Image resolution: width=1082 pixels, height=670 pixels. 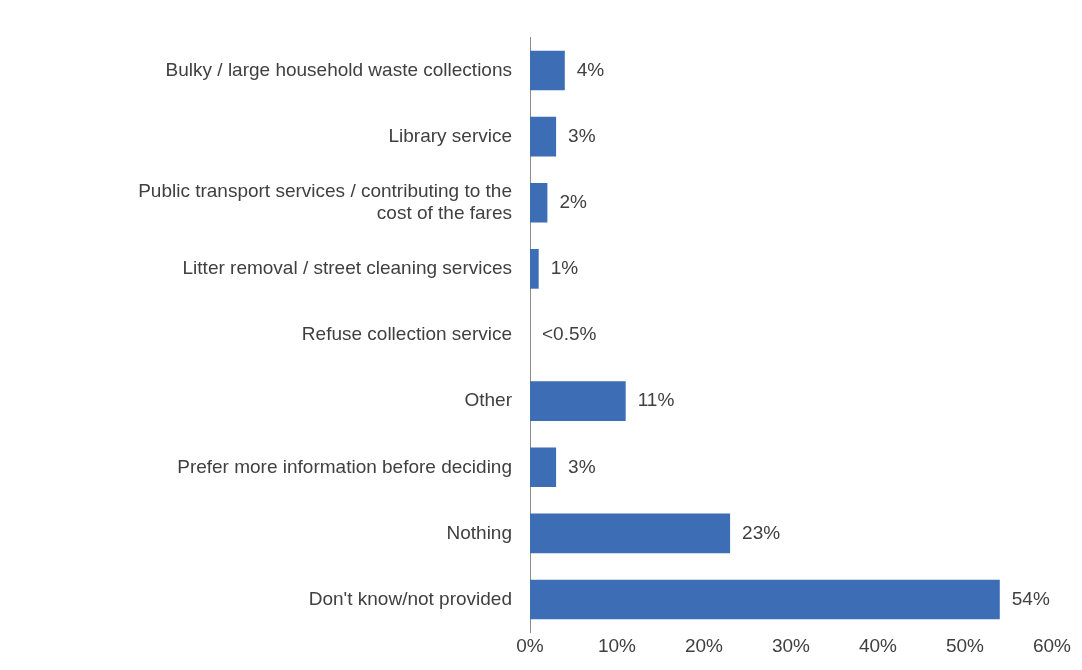 What do you see at coordinates (344, 466) in the screenshot?
I see `y-tick-label: Prefer more information before deciding` at bounding box center [344, 466].